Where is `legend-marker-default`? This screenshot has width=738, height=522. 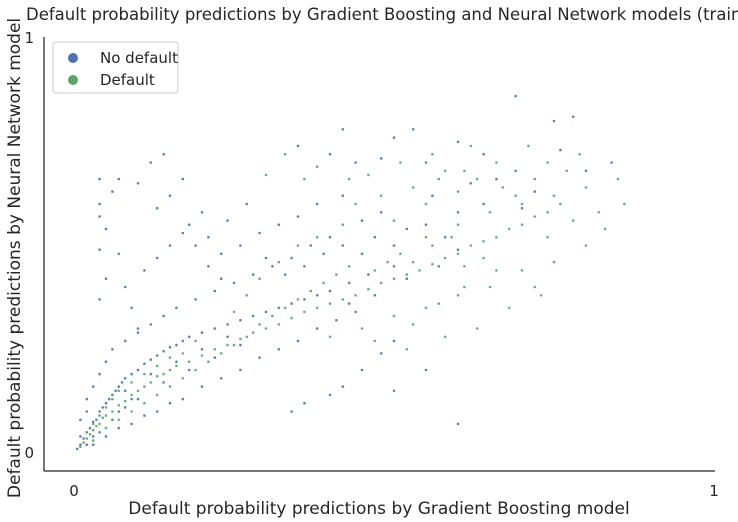 legend-marker-default is located at coordinates (73, 80).